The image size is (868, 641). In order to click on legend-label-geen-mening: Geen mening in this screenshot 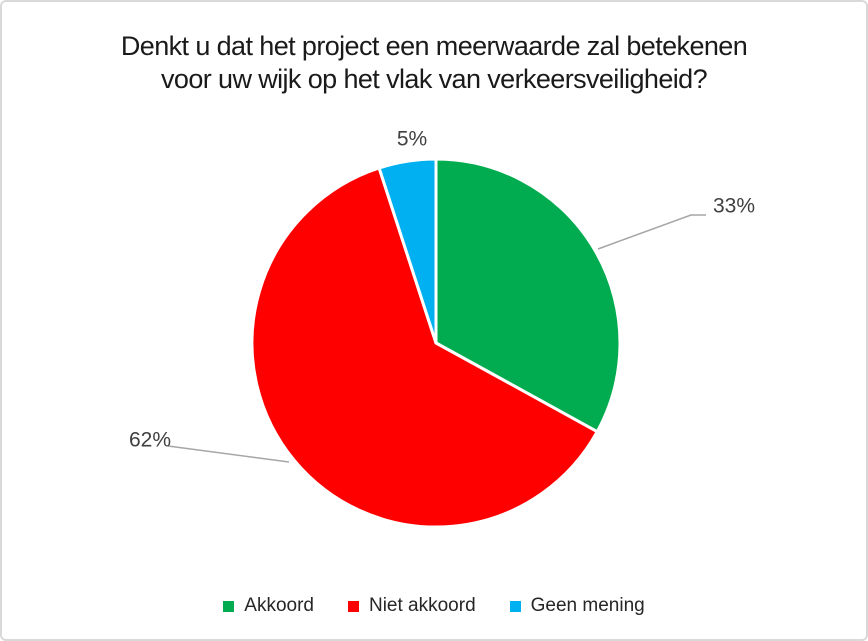, I will do `click(587, 605)`.